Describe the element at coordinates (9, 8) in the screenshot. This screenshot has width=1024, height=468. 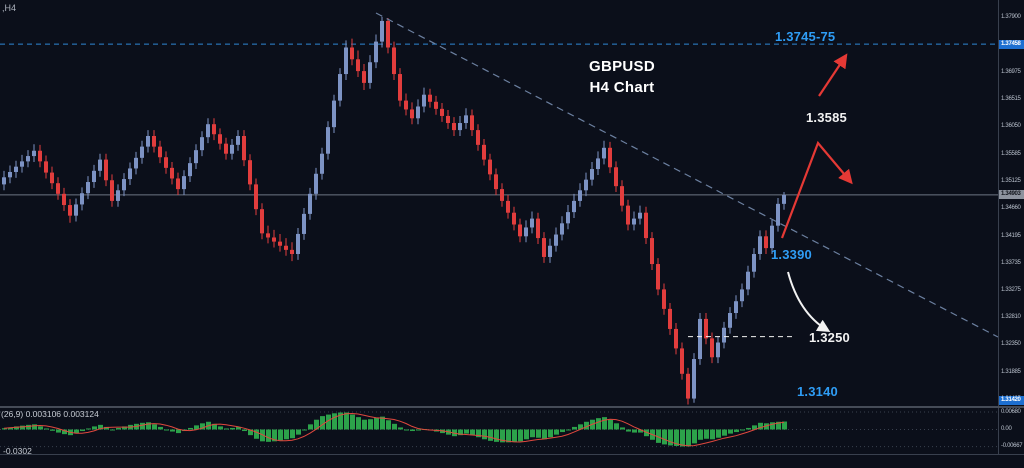
I see `symbol-timeframe-label: ,H4` at that location.